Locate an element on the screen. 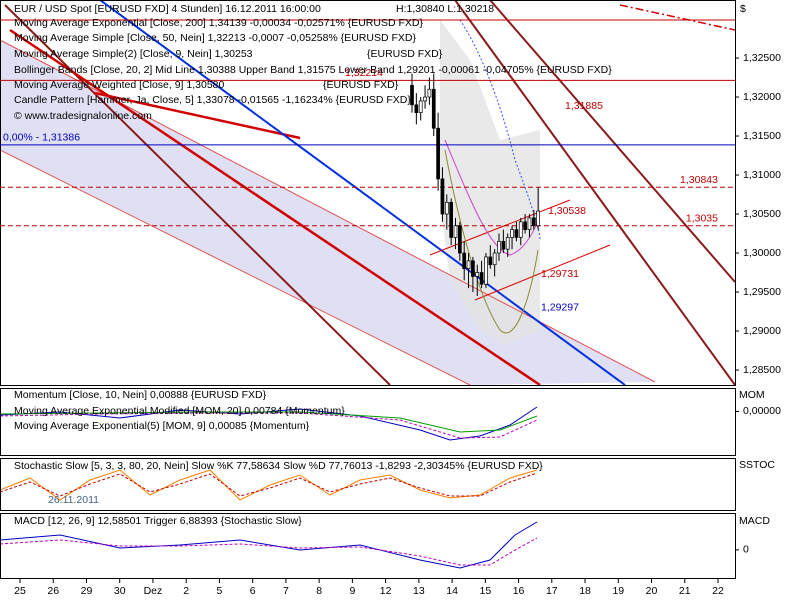 The height and width of the screenshot is (600, 800). x-tick-label: 22 is located at coordinates (718, 591).